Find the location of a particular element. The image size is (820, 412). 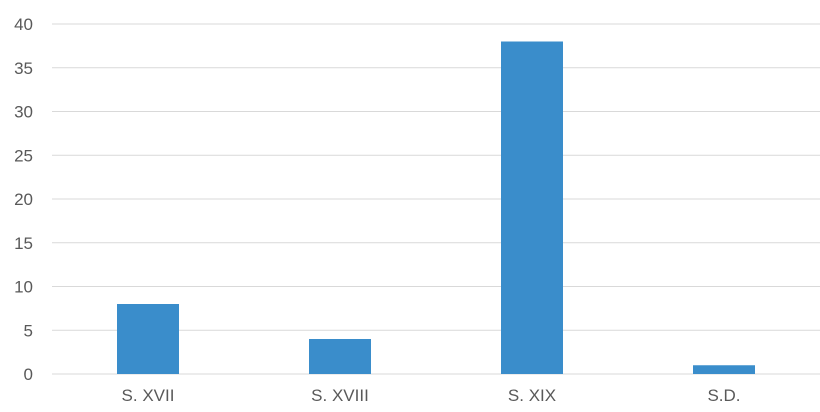

y-tick-label: 10 is located at coordinates (23, 287).